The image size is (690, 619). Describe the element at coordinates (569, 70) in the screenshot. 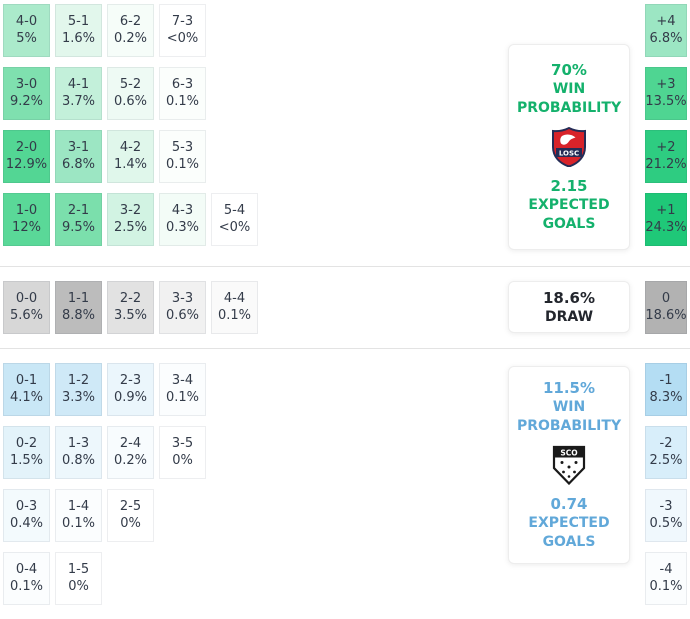

I see `home-win-probability: 70%` at that location.